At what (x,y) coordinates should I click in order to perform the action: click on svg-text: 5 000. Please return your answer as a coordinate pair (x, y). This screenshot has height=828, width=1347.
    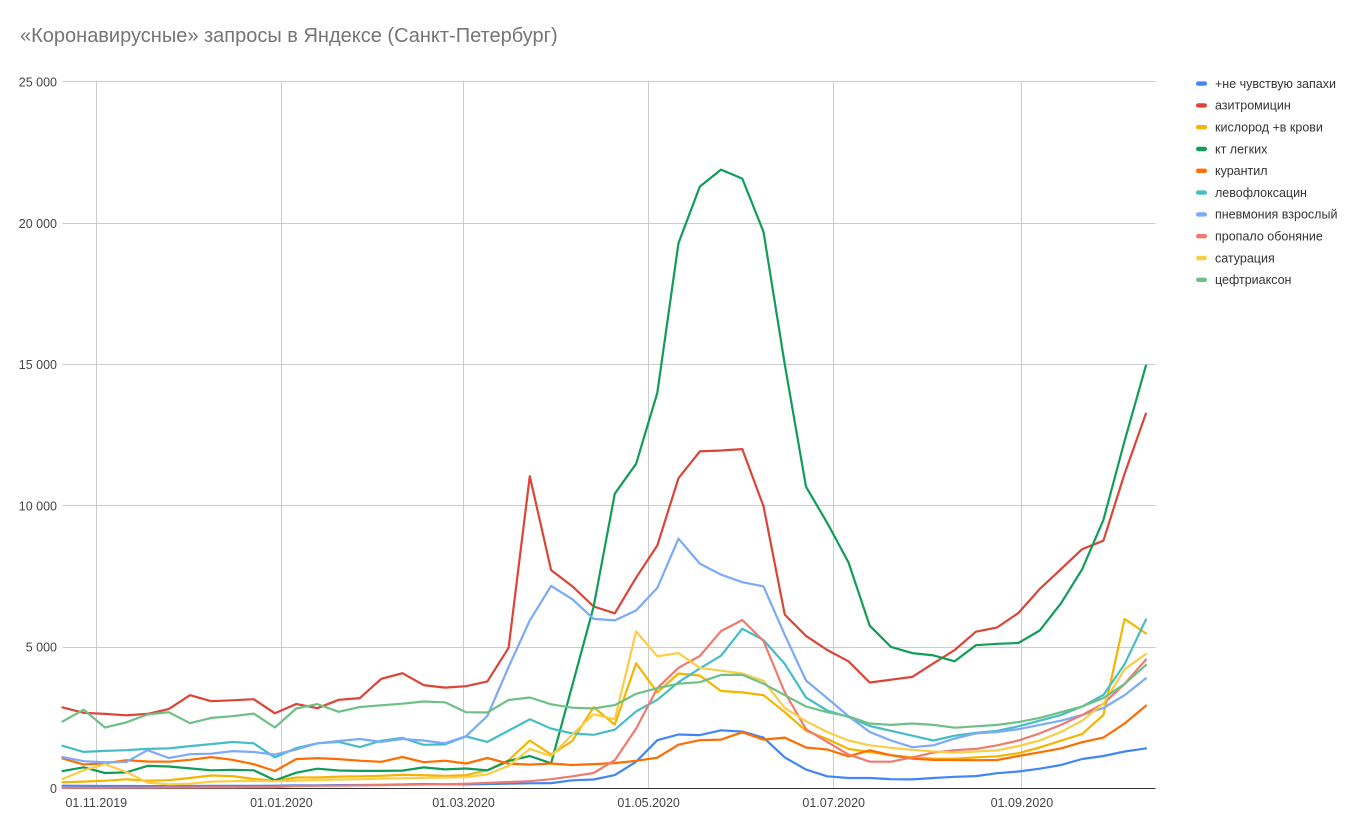
    Looking at the image, I should click on (41, 648).